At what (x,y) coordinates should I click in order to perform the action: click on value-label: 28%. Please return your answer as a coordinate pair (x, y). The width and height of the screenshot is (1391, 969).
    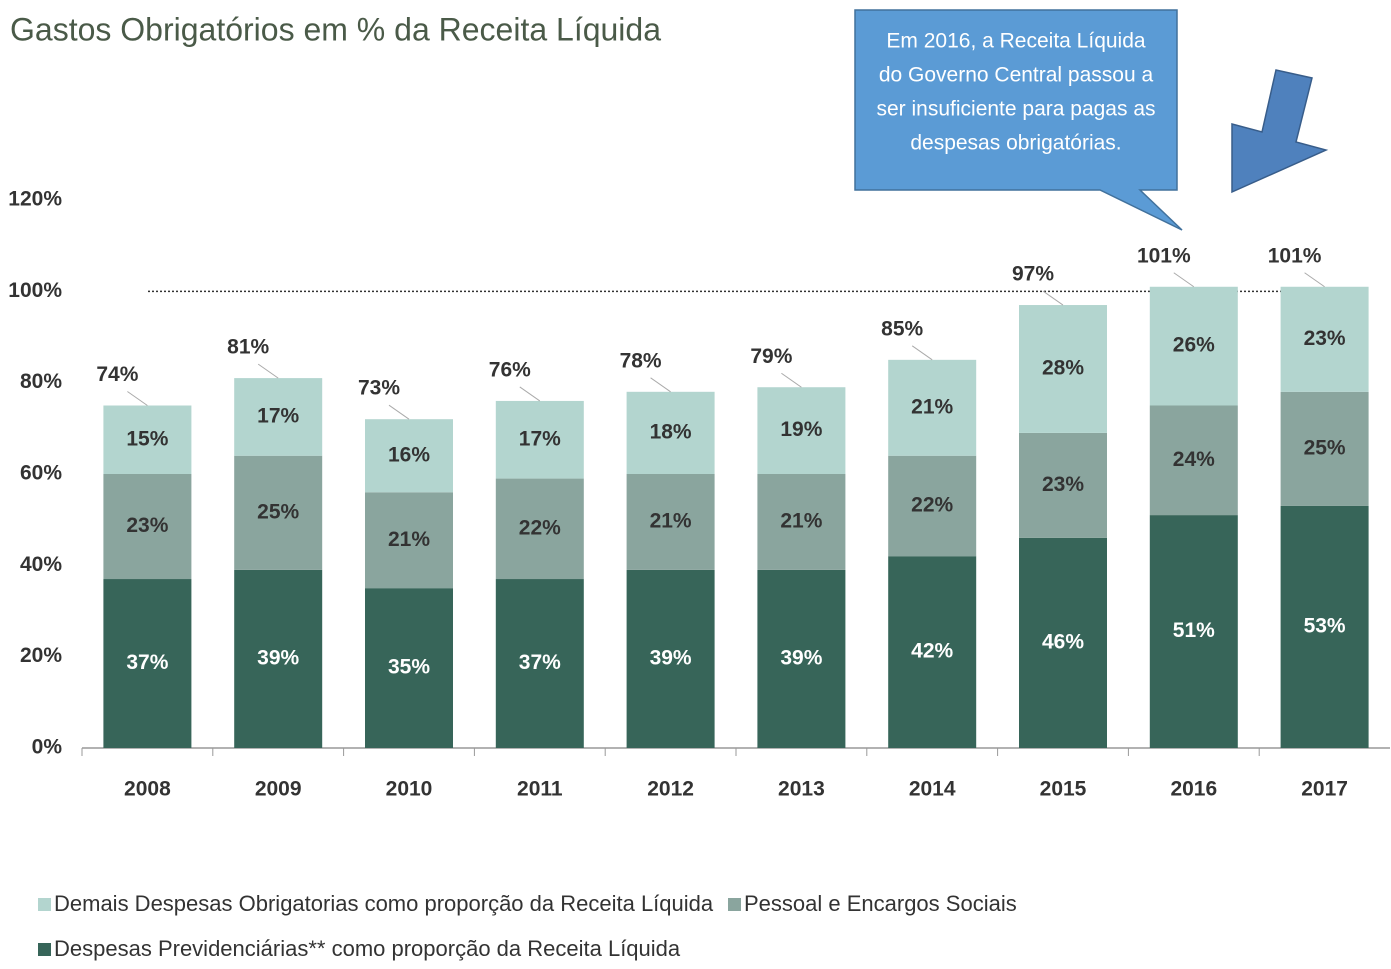
    Looking at the image, I should click on (1063, 368).